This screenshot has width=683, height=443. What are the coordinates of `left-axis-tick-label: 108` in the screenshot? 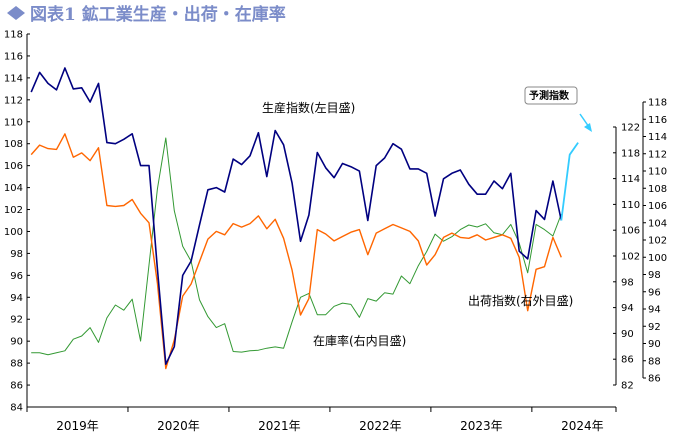 It's located at (13, 144).